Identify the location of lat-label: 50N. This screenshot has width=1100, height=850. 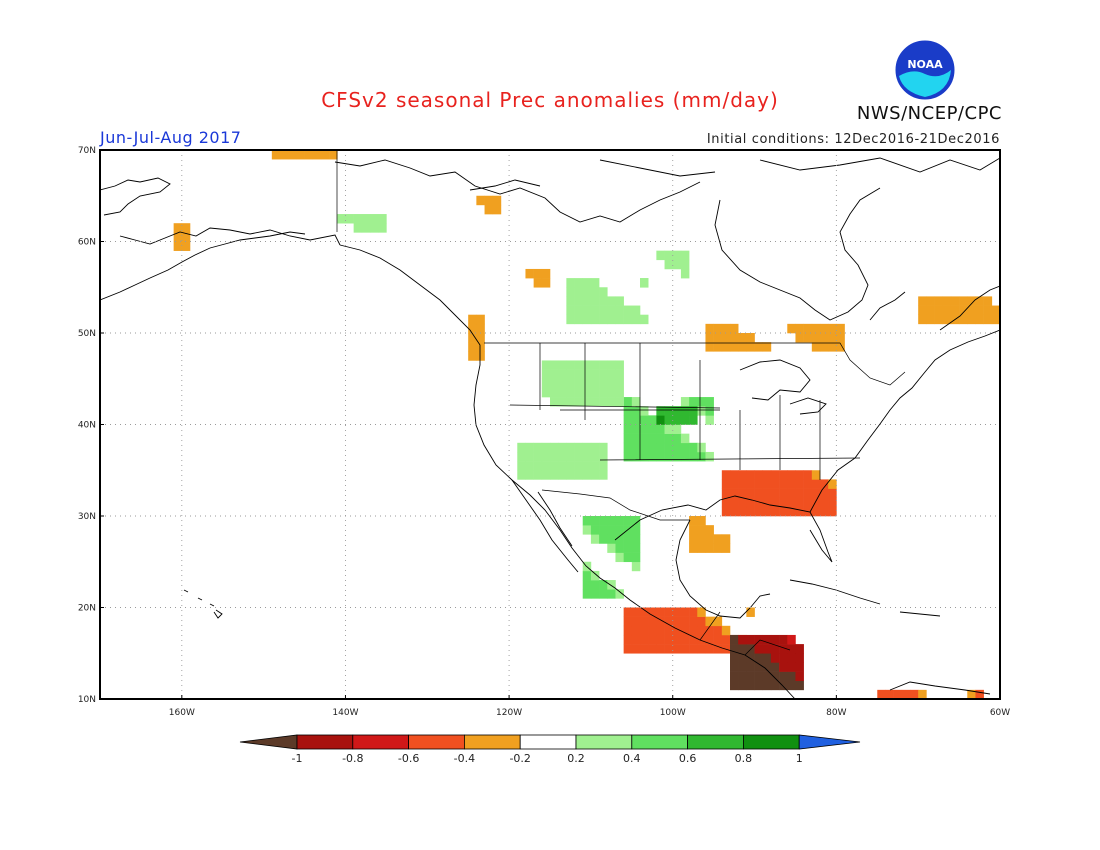
(87, 334).